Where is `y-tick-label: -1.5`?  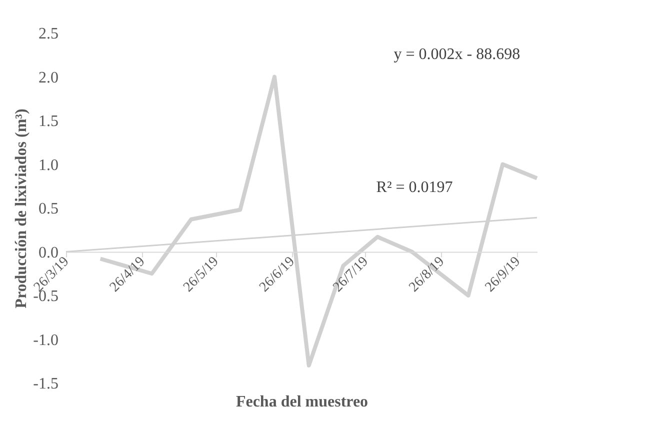 y-tick-label: -1.5 is located at coordinates (45, 384).